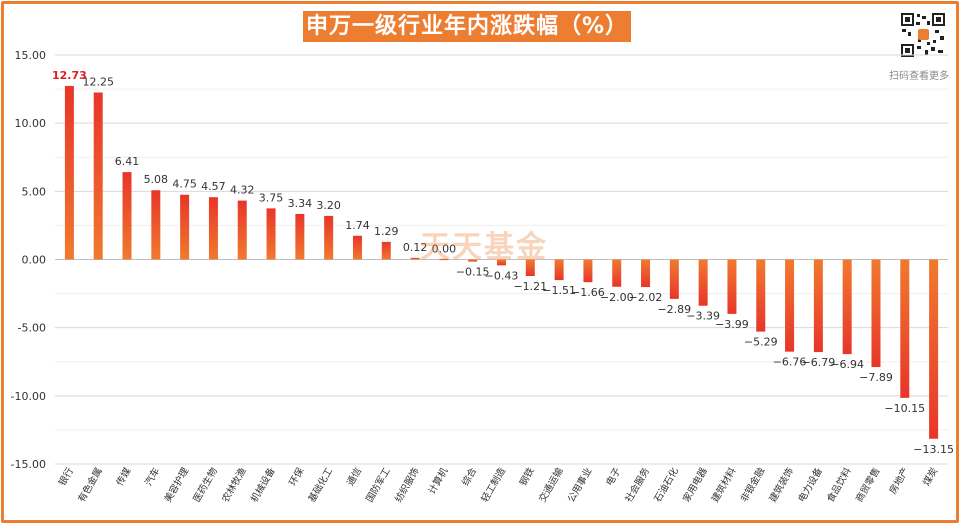 The image size is (960, 524). I want to click on data-label: 4.57, so click(213, 186).